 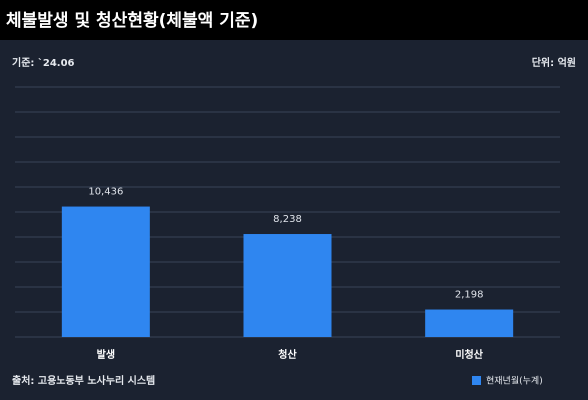 I want to click on source: 출처: 고용노동부 노사누리 시스템, so click(x=83, y=380).